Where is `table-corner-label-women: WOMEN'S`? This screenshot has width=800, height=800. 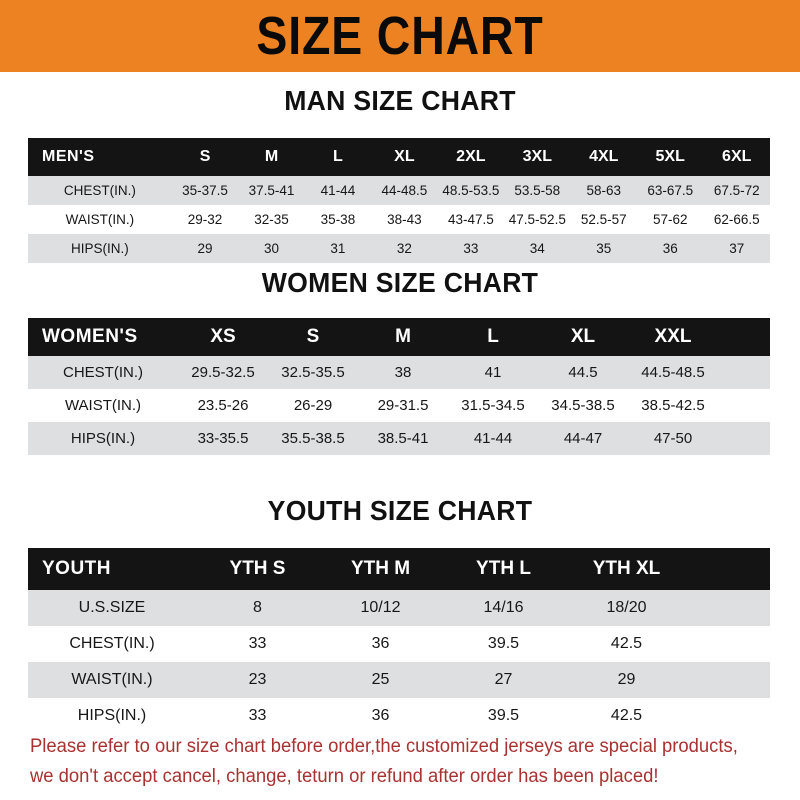
table-corner-label-women: WOMEN'S is located at coordinates (90, 336).